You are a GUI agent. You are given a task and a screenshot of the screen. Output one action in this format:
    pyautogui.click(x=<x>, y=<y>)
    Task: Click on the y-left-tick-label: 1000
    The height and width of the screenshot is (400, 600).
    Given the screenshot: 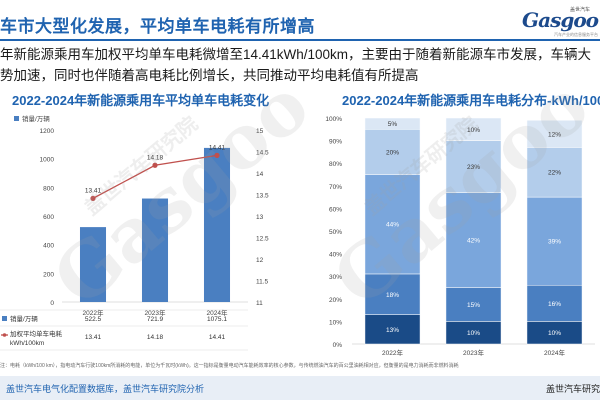 What is the action you would take?
    pyautogui.click(x=47, y=160)
    